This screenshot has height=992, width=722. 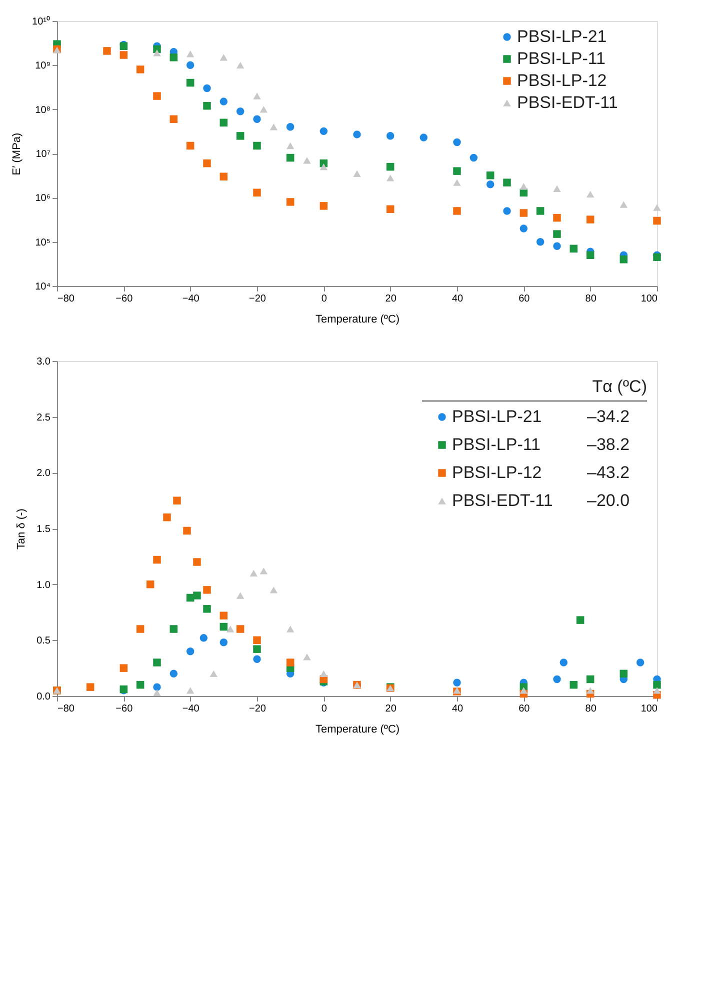 I want to click on x-tick-label: 20, so click(x=391, y=709).